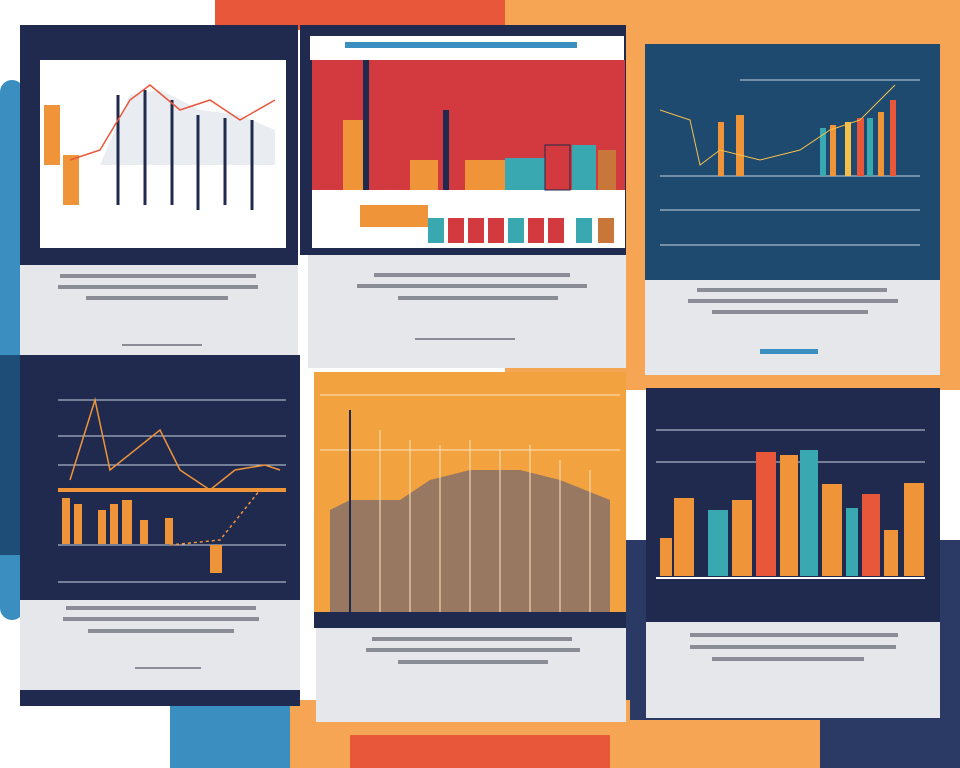  I want to click on band, so click(172, 490).